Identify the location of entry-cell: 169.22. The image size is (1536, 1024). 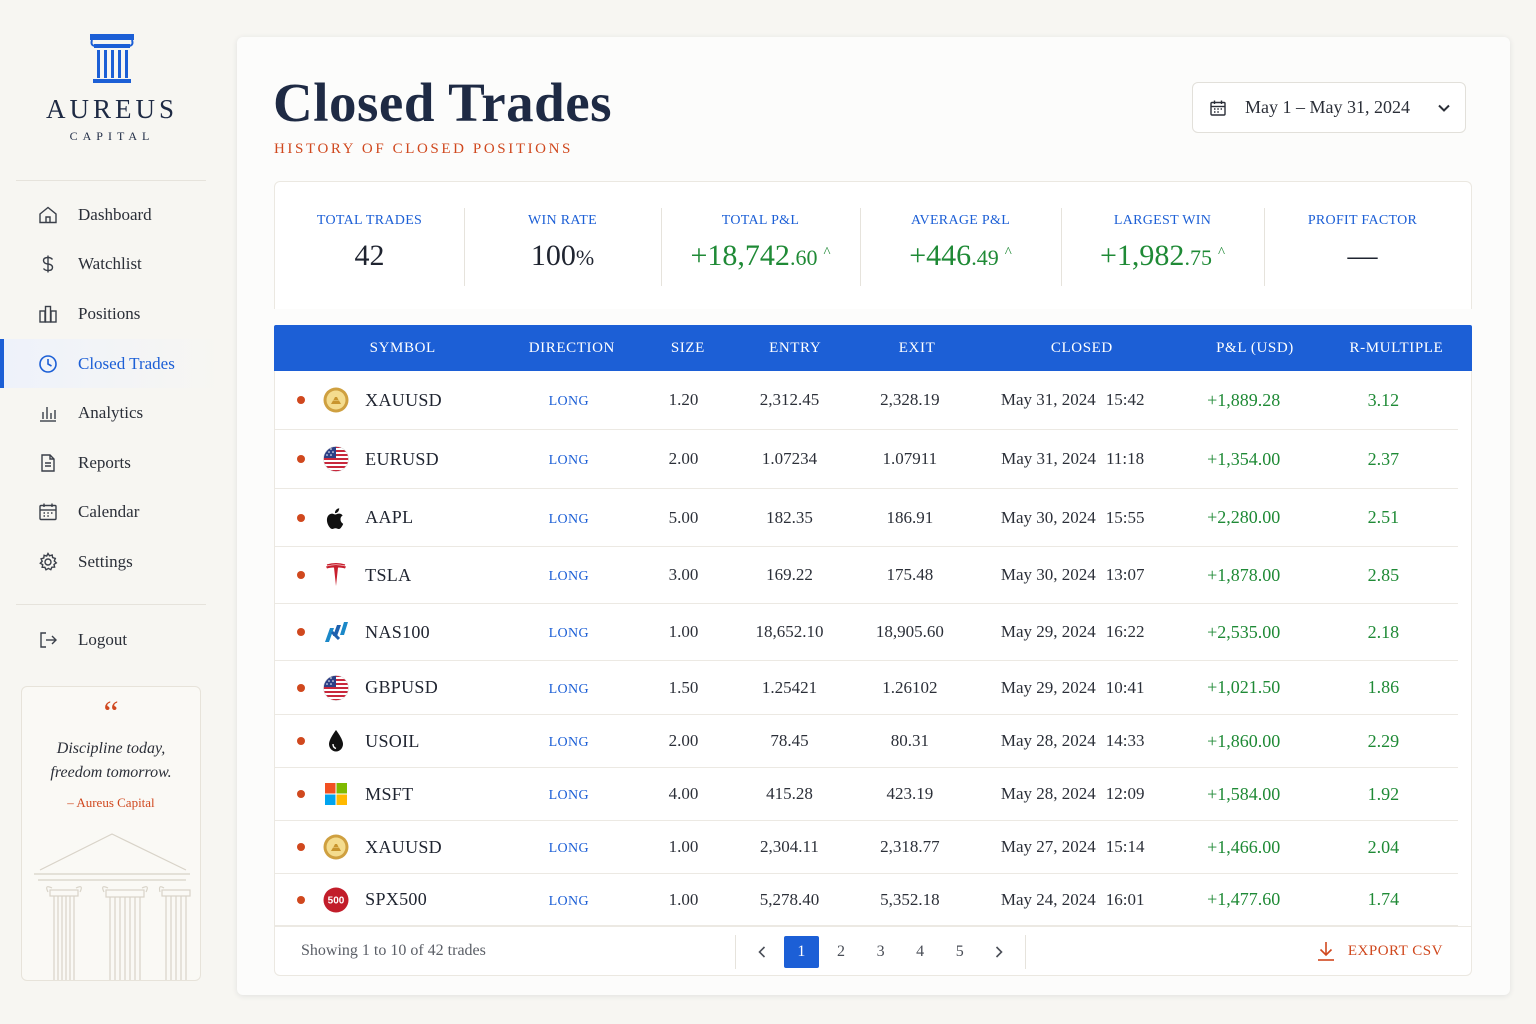
(789, 574).